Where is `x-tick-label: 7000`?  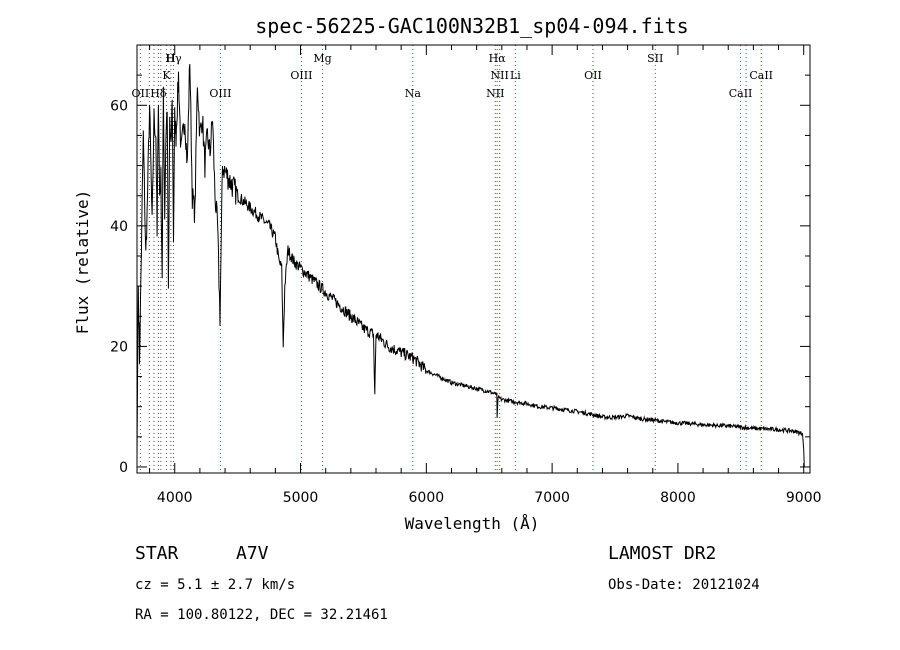
x-tick-label: 7000 is located at coordinates (552, 498).